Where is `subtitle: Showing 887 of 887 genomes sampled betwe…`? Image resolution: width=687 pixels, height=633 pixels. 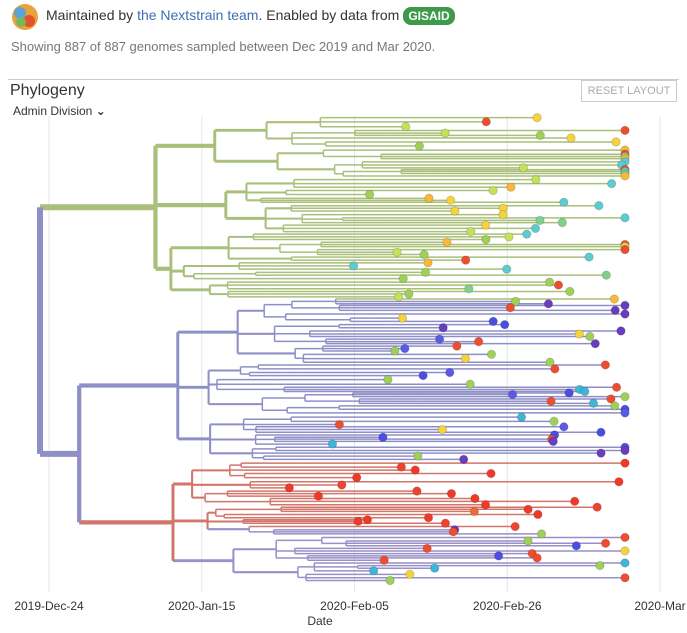 subtitle: Showing 887 of 887 genomes sampled betwe… is located at coordinates (223, 46).